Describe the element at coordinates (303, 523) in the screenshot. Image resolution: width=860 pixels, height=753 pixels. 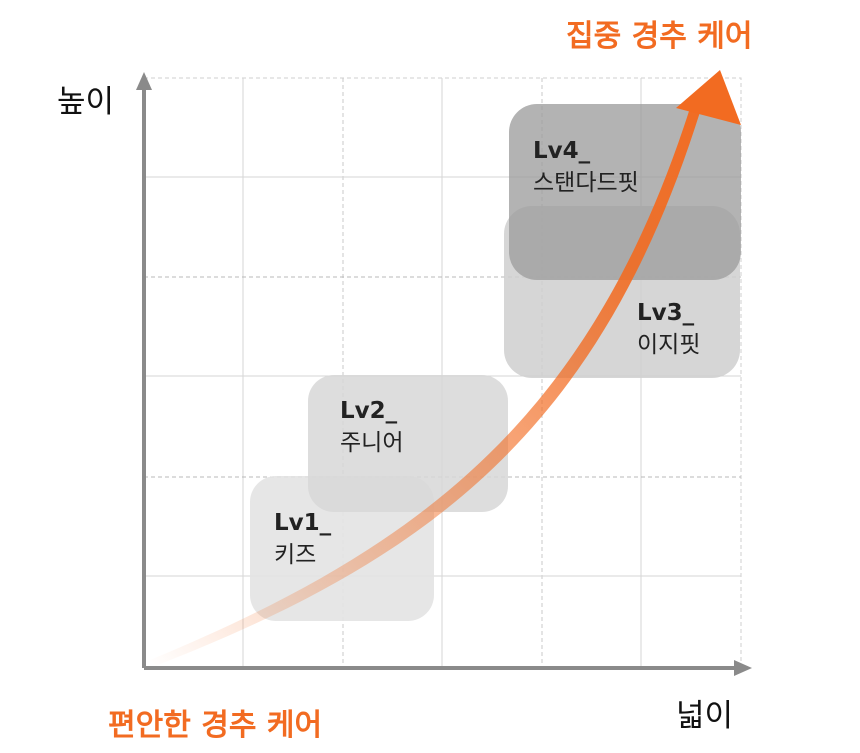
I see `lv1-code: Lv1_` at that location.